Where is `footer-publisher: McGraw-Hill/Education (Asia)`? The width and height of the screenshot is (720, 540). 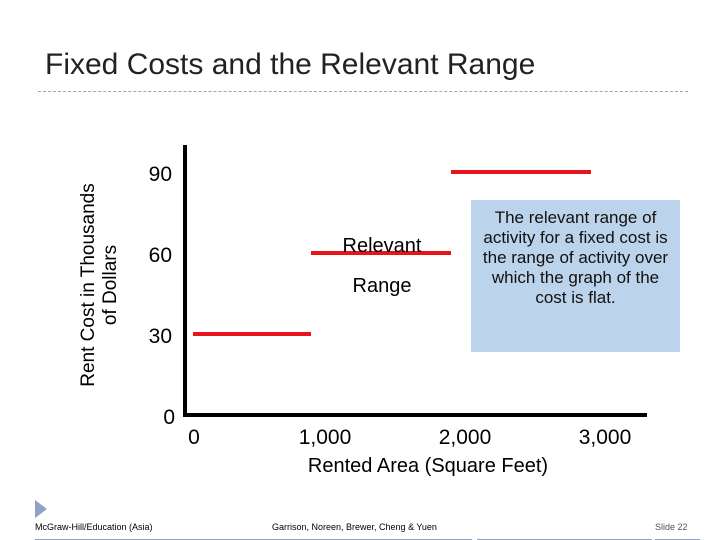
footer-publisher: McGraw-Hill/Education (Asia) is located at coordinates (94, 527).